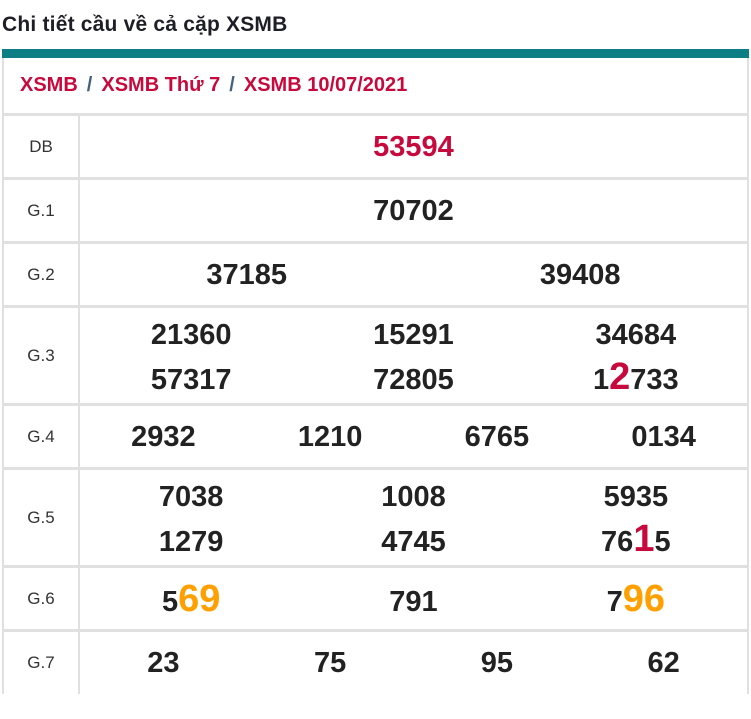  I want to click on prize-row-values: 7038 1008 5935 1279 4745 7615, so click(413, 517).